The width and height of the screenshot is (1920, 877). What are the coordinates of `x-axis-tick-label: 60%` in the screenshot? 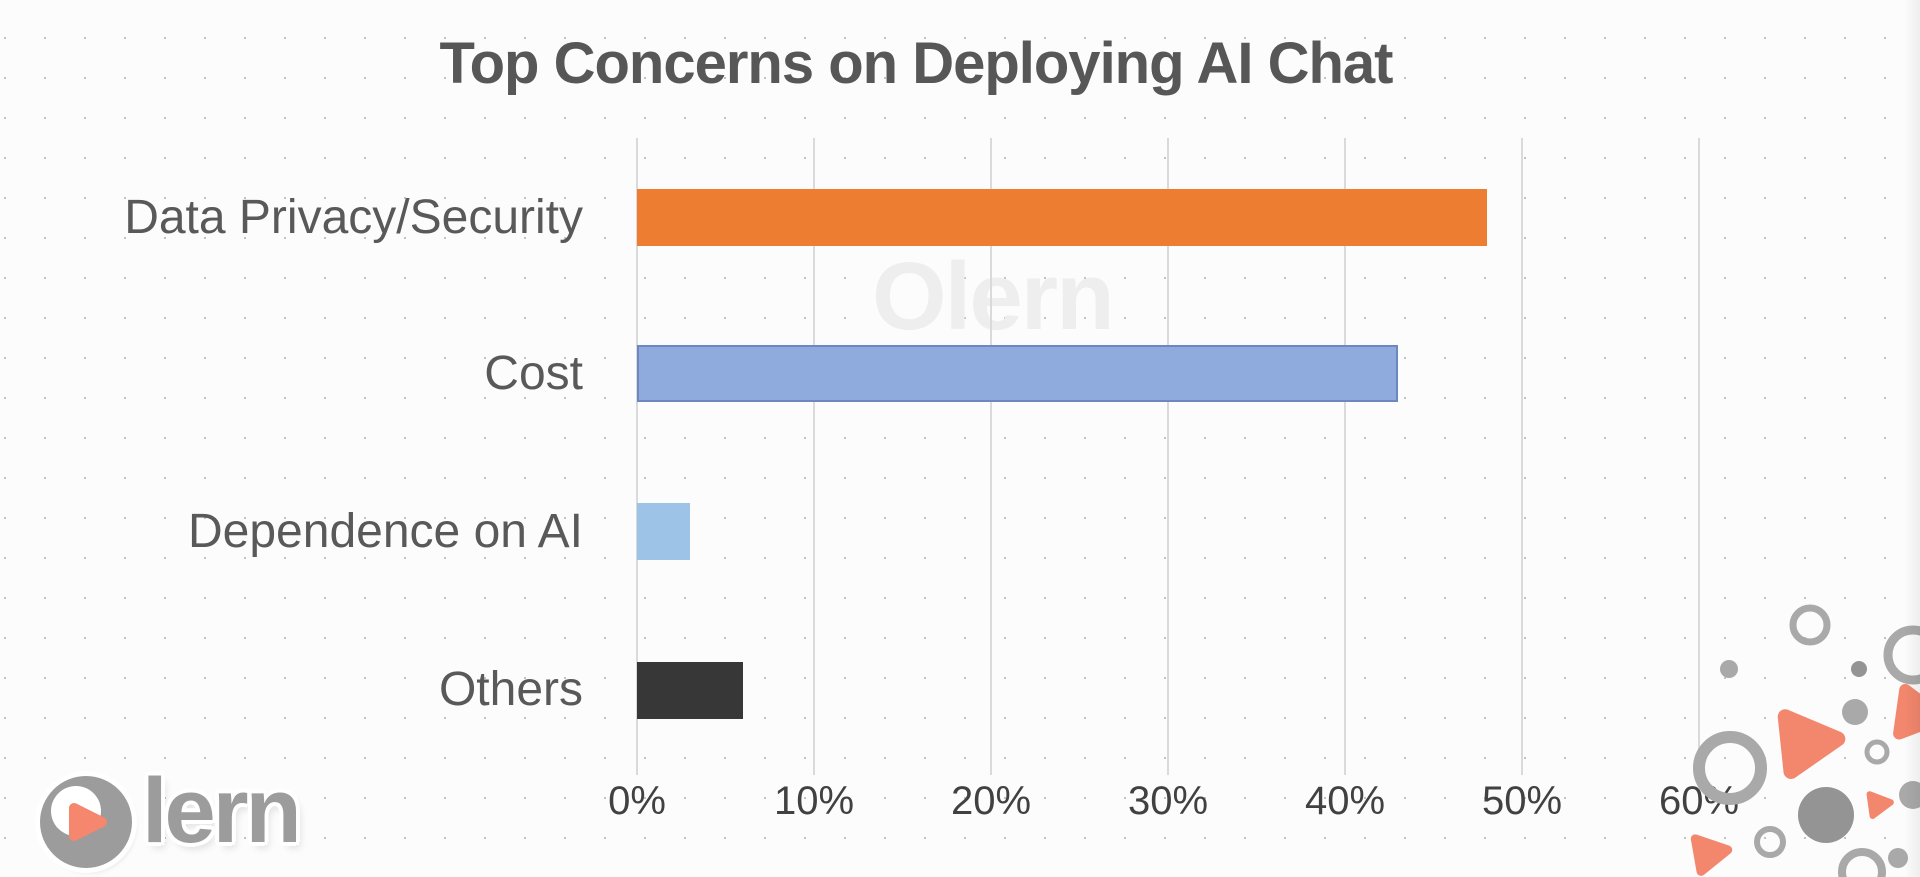 It's located at (1699, 801).